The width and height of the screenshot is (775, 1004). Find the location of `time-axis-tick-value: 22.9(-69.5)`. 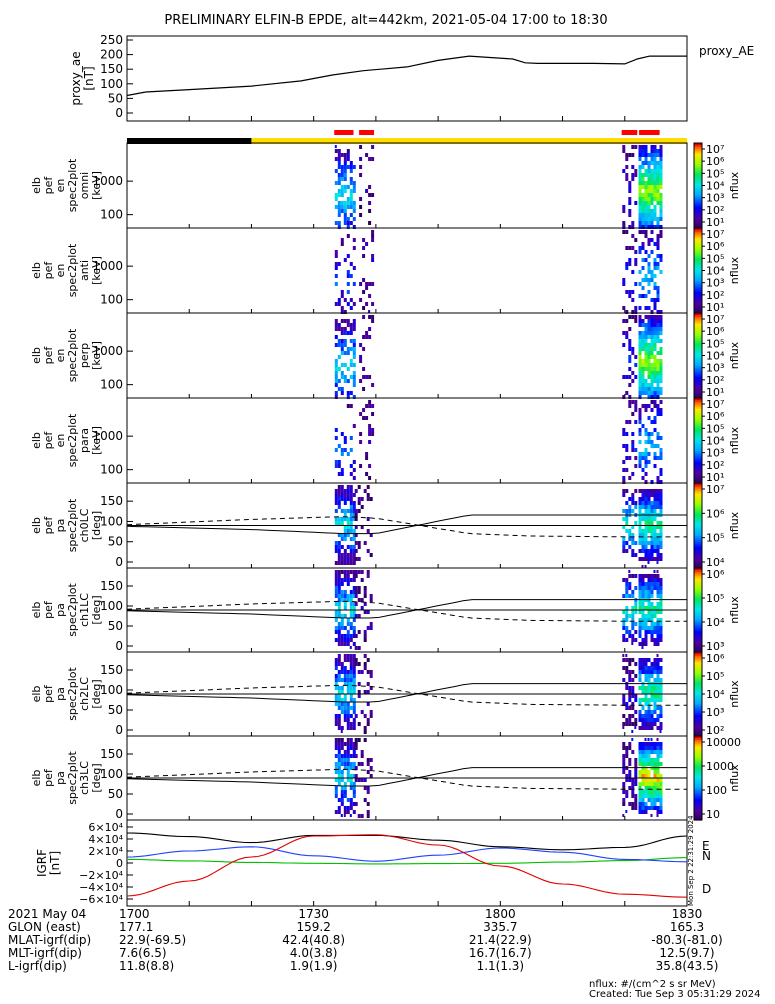

time-axis-tick-value: 22.9(-69.5) is located at coordinates (152, 940).